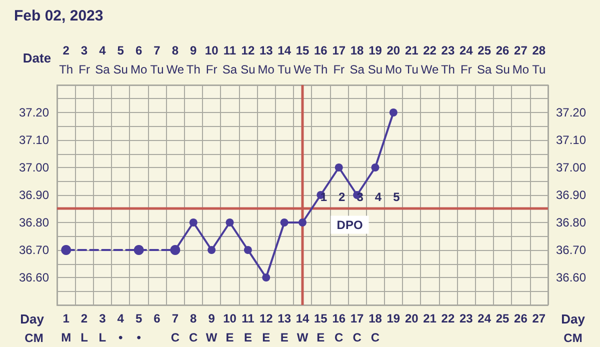  I want to click on x-tick-label: 13 E, so click(285, 328).